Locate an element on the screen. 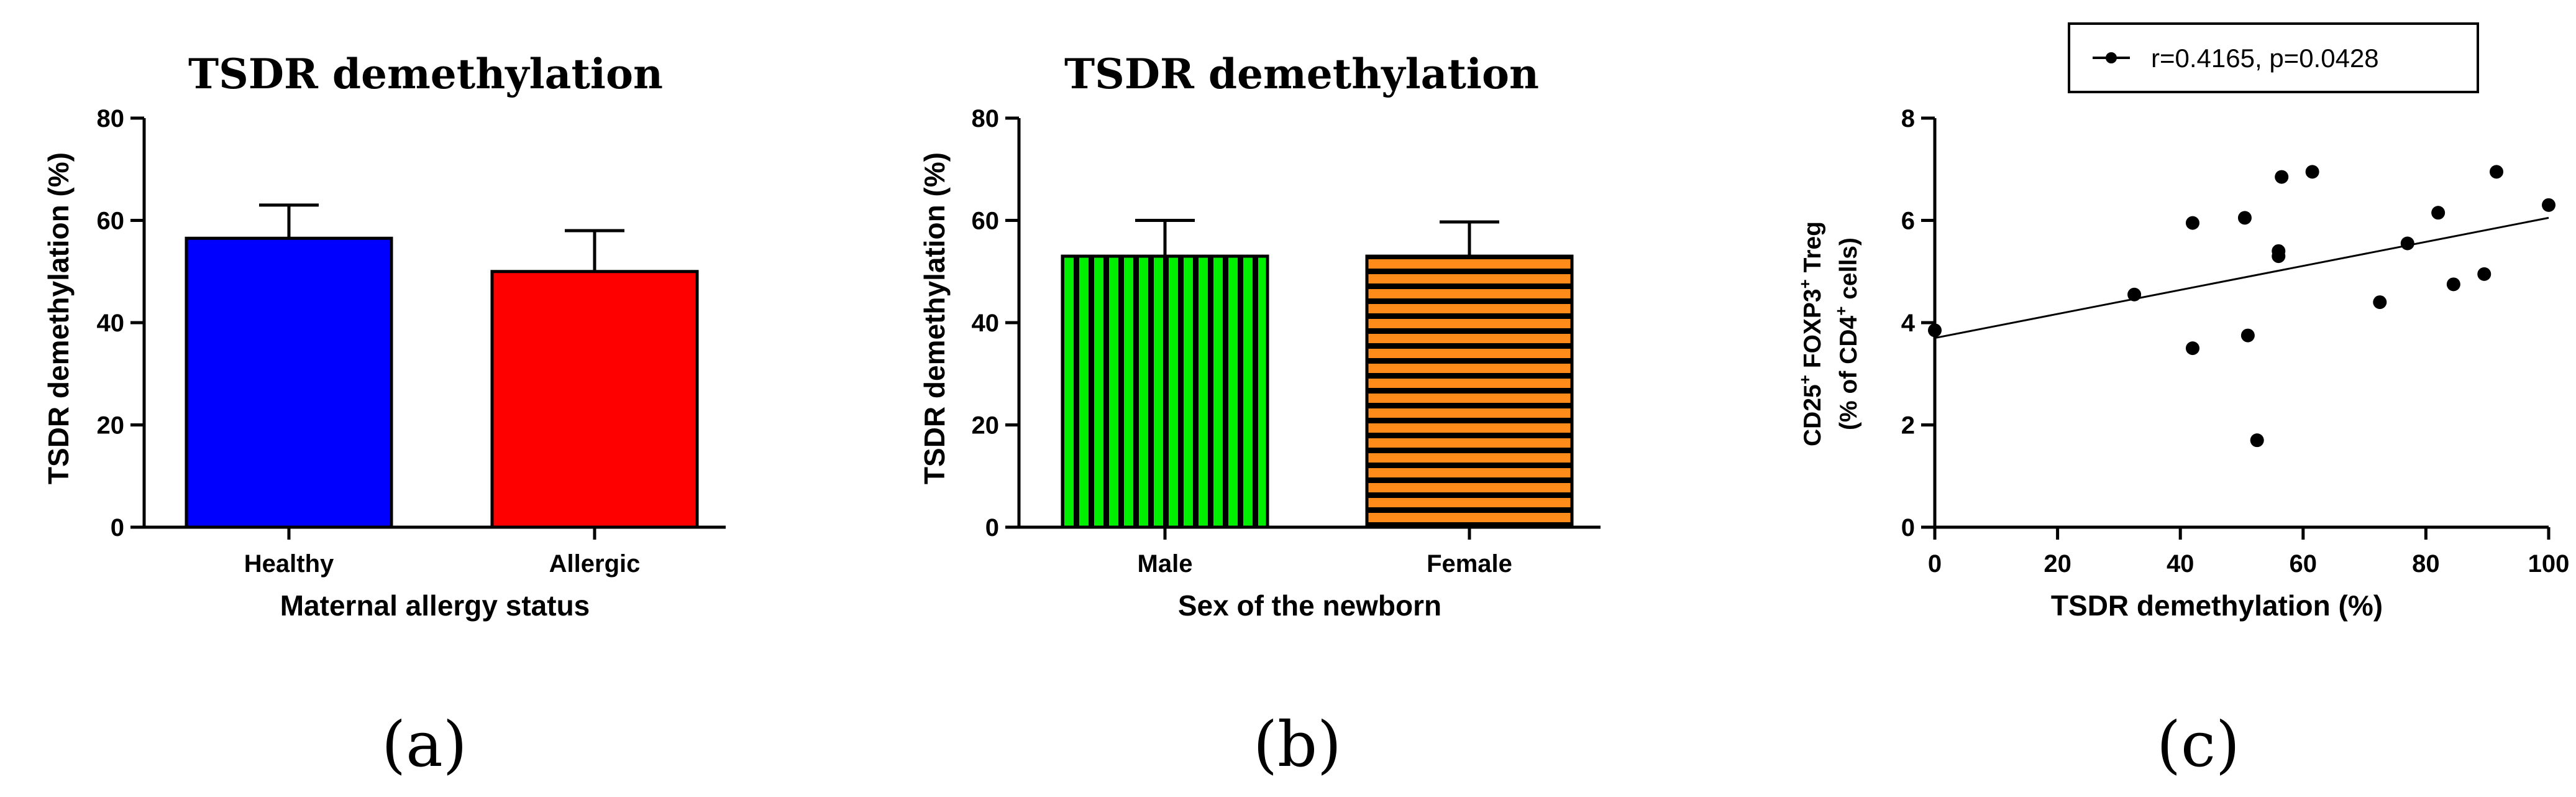 The image size is (2576, 797). panel-a-label: (a) is located at coordinates (424, 744).